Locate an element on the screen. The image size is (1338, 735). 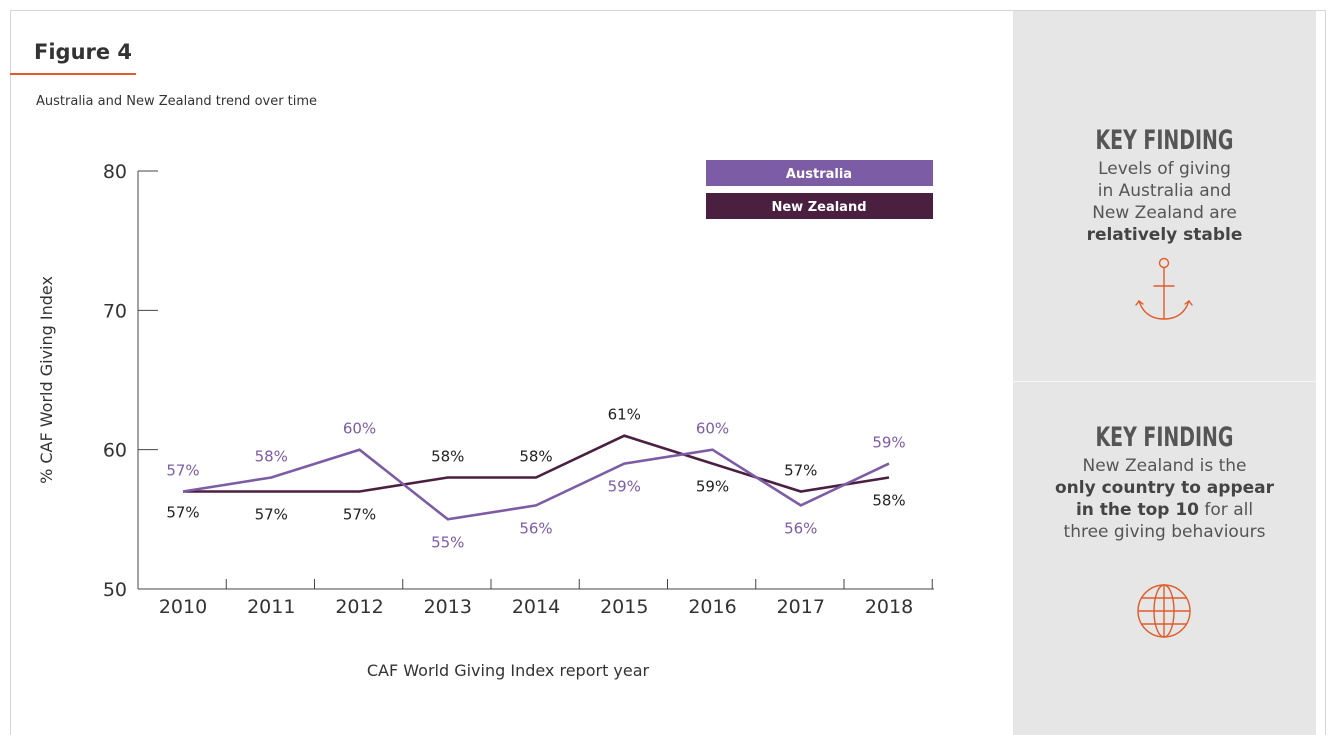
legend-label: New Zealand is located at coordinates (818, 207).